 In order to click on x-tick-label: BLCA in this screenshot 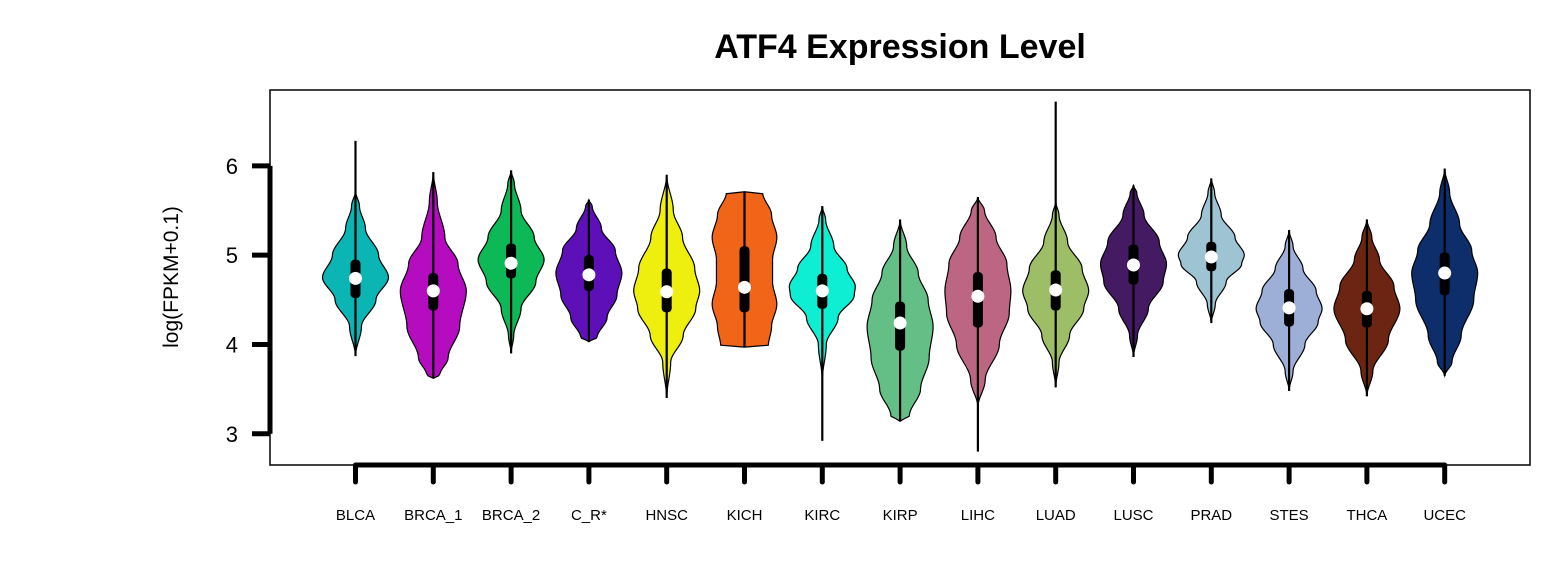, I will do `click(355, 515)`.